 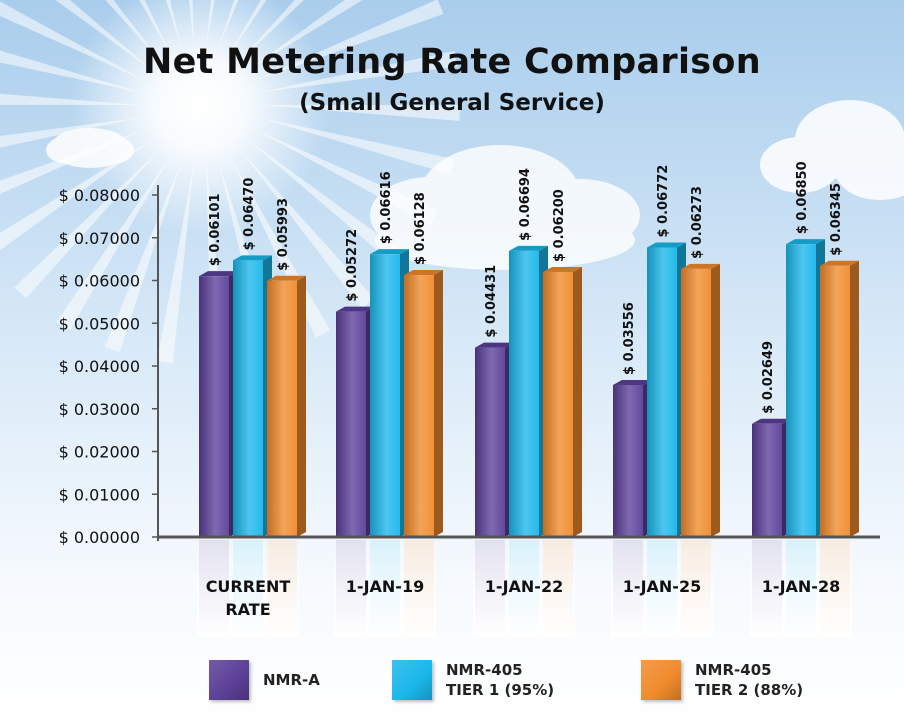 What do you see at coordinates (629, 338) in the screenshot?
I see `value-label: $ 0.03556` at bounding box center [629, 338].